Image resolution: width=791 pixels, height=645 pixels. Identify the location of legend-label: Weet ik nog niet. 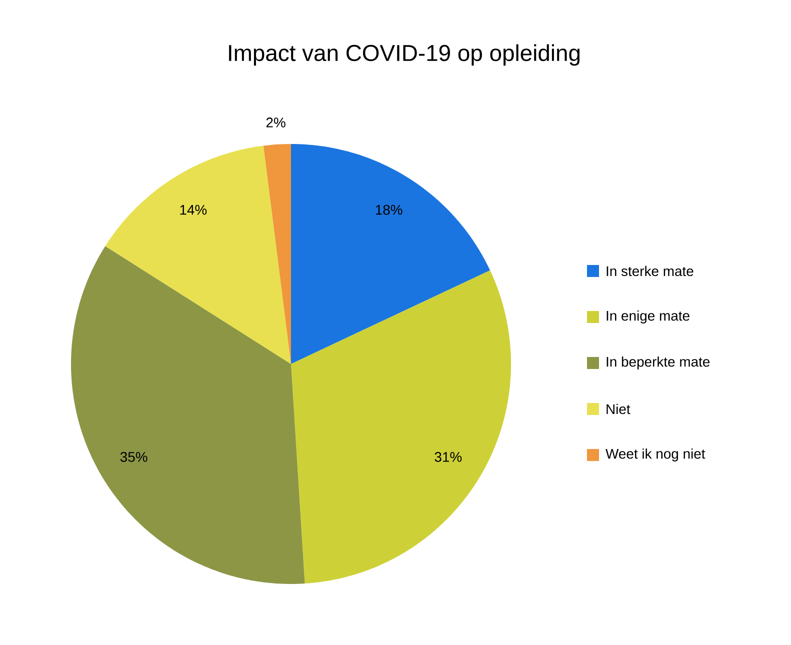
(656, 455).